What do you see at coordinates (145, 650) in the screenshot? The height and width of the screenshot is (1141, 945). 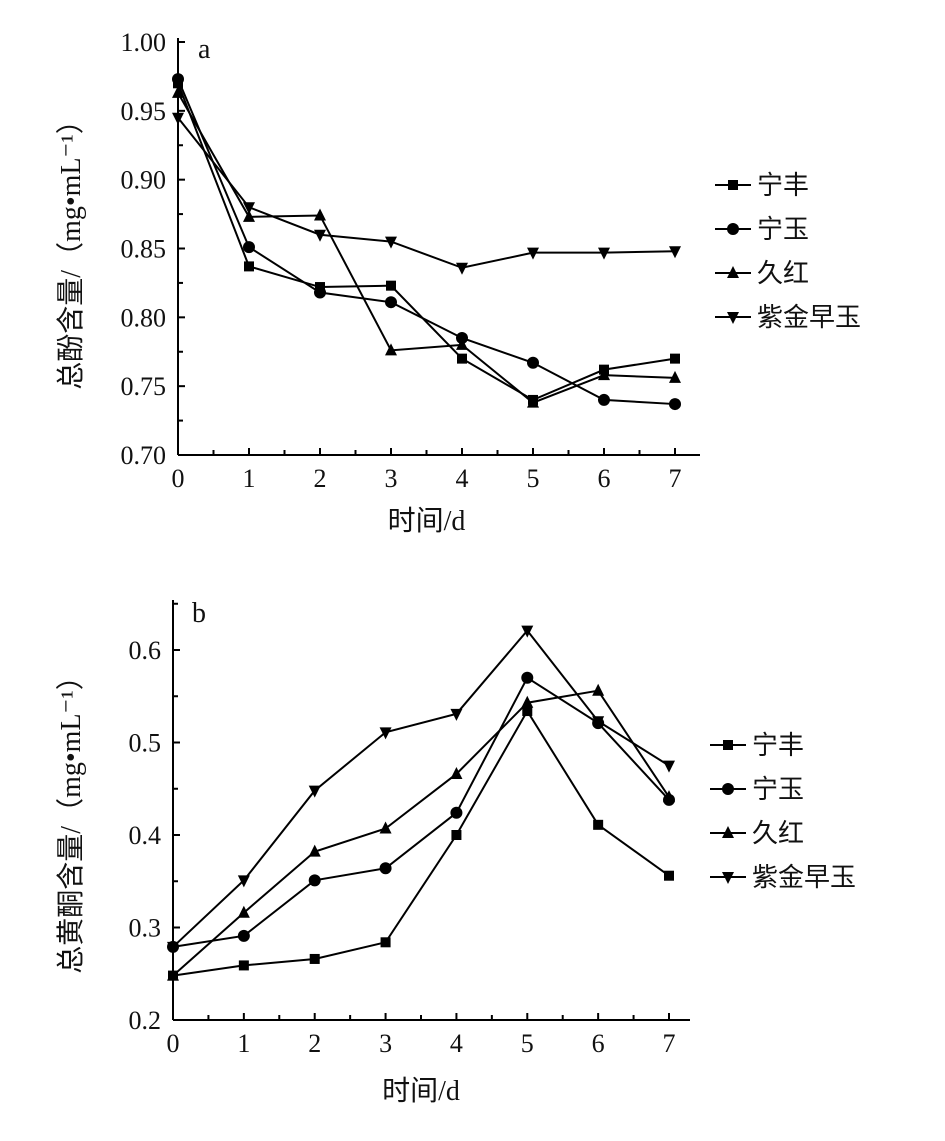 I see `y-tick-label: 0.6` at bounding box center [145, 650].